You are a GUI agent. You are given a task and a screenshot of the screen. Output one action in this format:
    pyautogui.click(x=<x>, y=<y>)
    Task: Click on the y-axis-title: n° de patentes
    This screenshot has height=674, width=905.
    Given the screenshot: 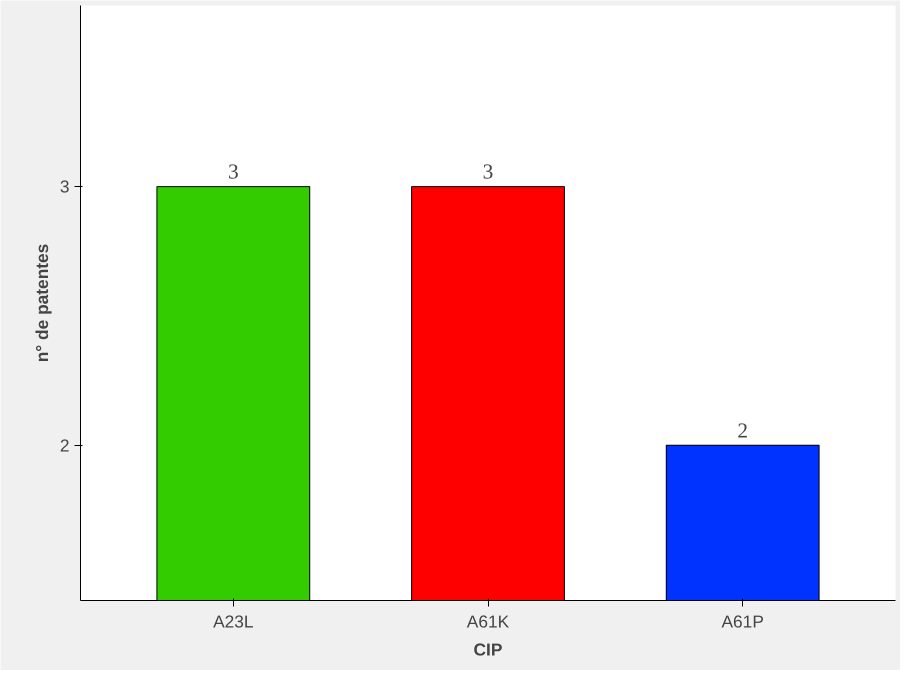 What is the action you would take?
    pyautogui.click(x=42, y=303)
    